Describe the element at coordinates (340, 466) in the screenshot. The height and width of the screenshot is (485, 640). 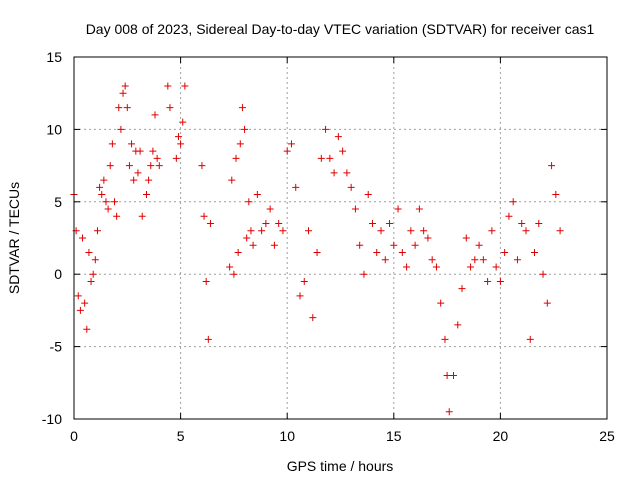
I see `x-axis-label: GPS time / hours` at that location.